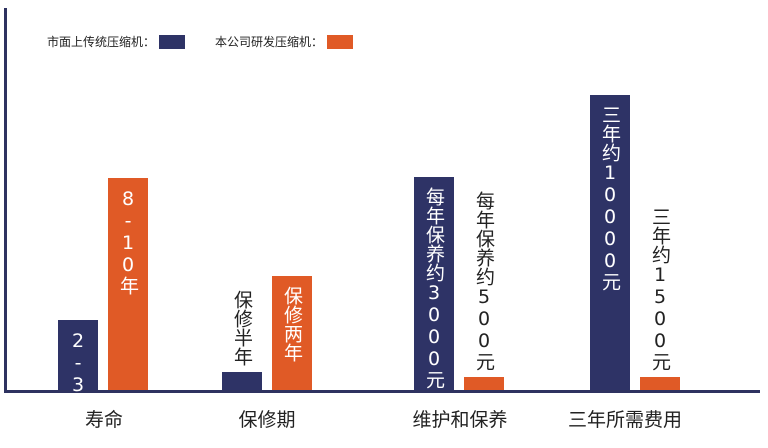  I want to click on bar-label-traditional-2: 每年保养约3000元, so click(434, 288).